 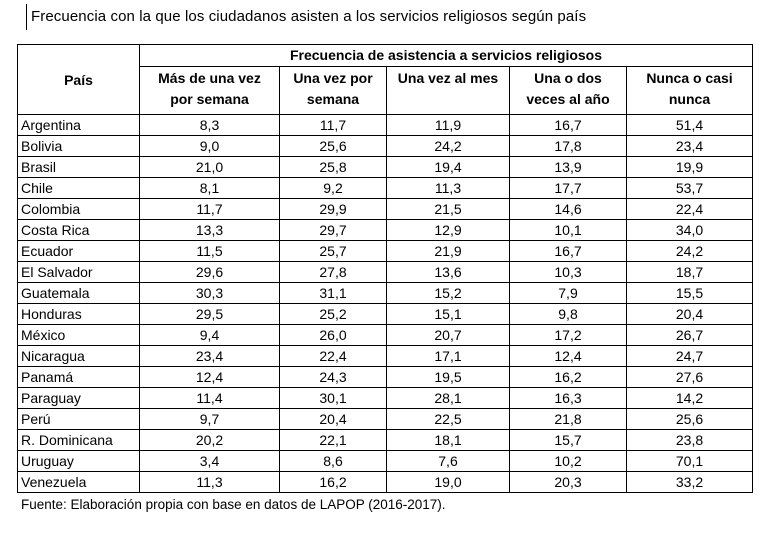 What do you see at coordinates (448, 90) in the screenshot?
I see `column-header-una-vez-al-mes: Una vez al mes` at bounding box center [448, 90].